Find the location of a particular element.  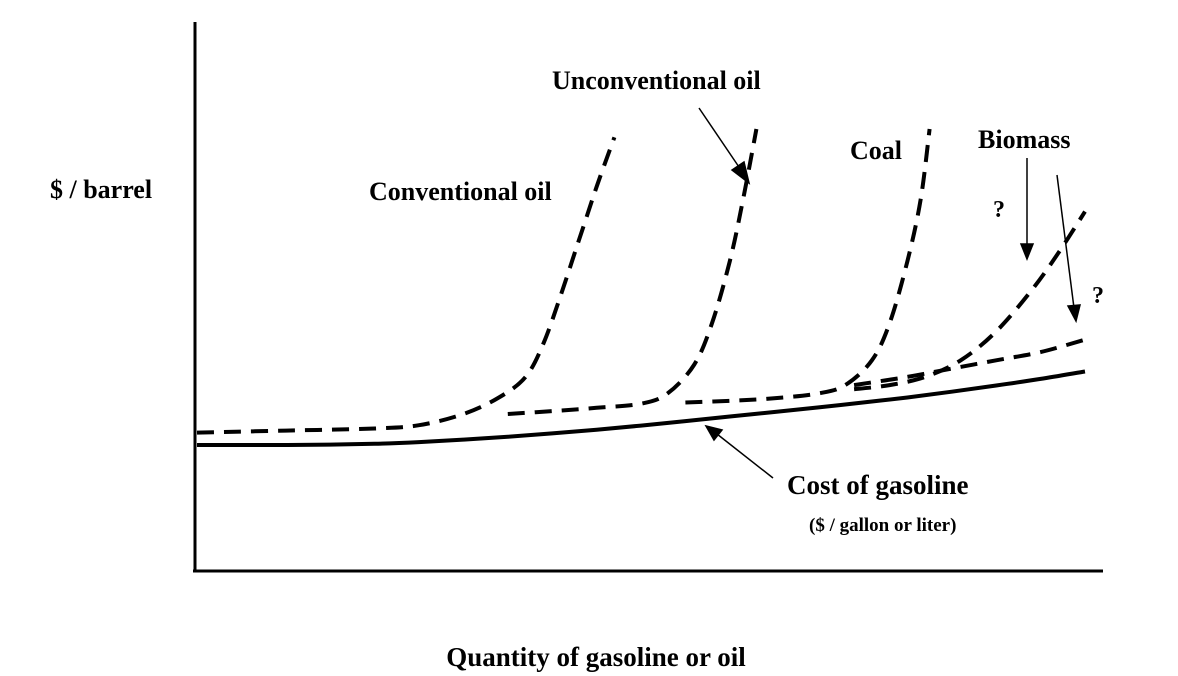

x-axis-label: Quantity of gasoline or oil is located at coordinates (596, 657).